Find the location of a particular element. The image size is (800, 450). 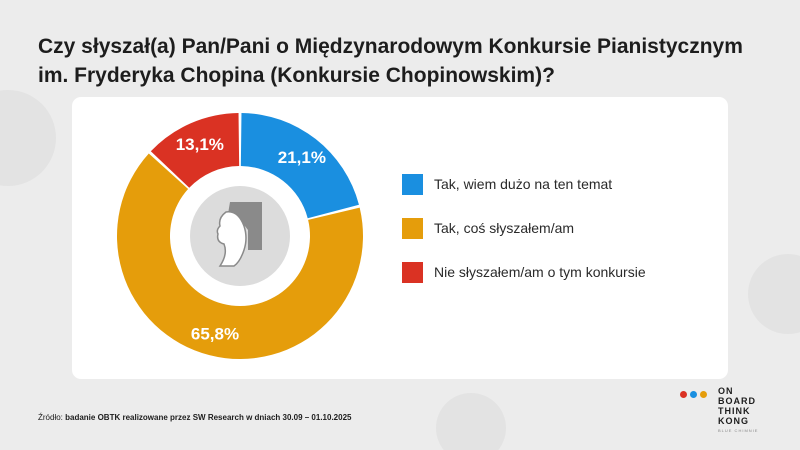

decor-circle-right is located at coordinates (774, 294).